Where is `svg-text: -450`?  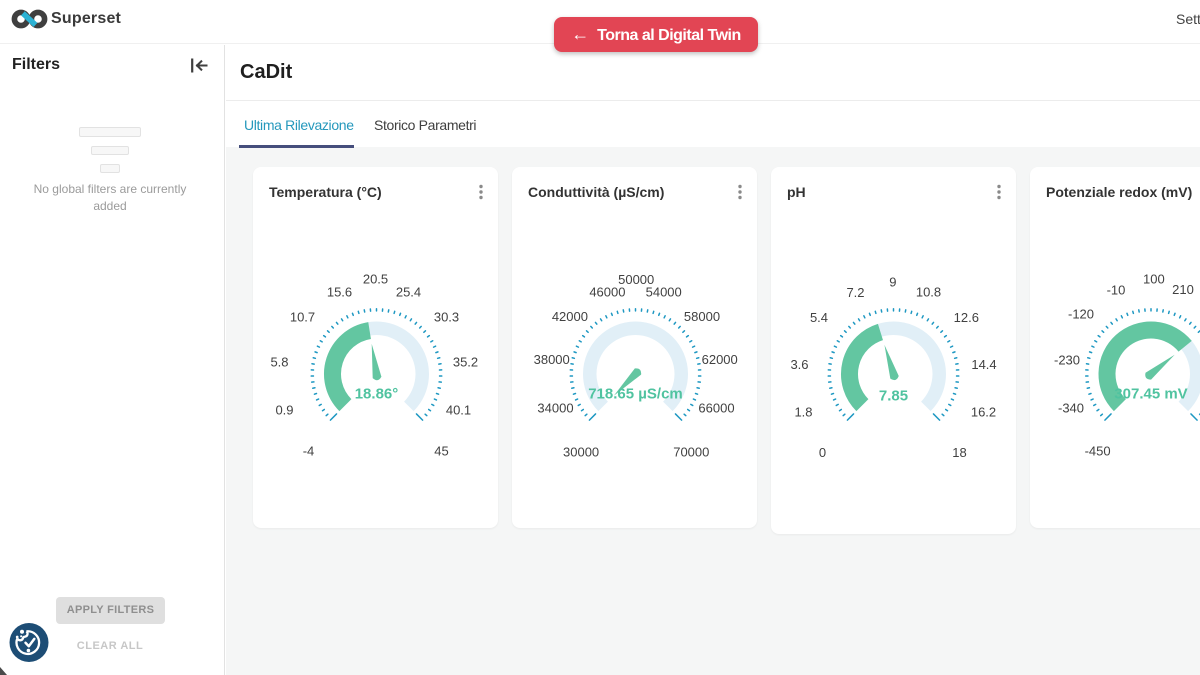
svg-text: -450 is located at coordinates (1098, 451).